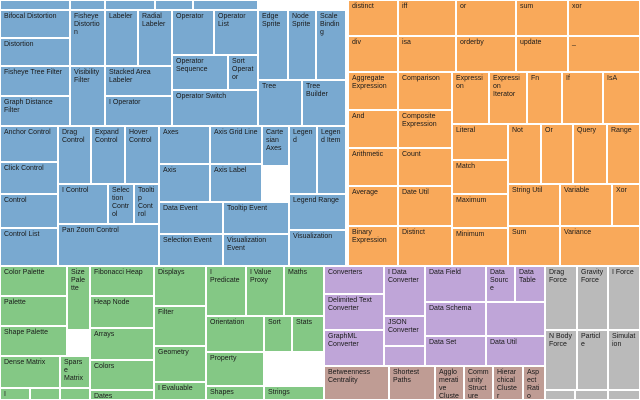 The image size is (640, 400). I want to click on treemap-cell-binary-expression: Binary Expression, so click(373, 246).